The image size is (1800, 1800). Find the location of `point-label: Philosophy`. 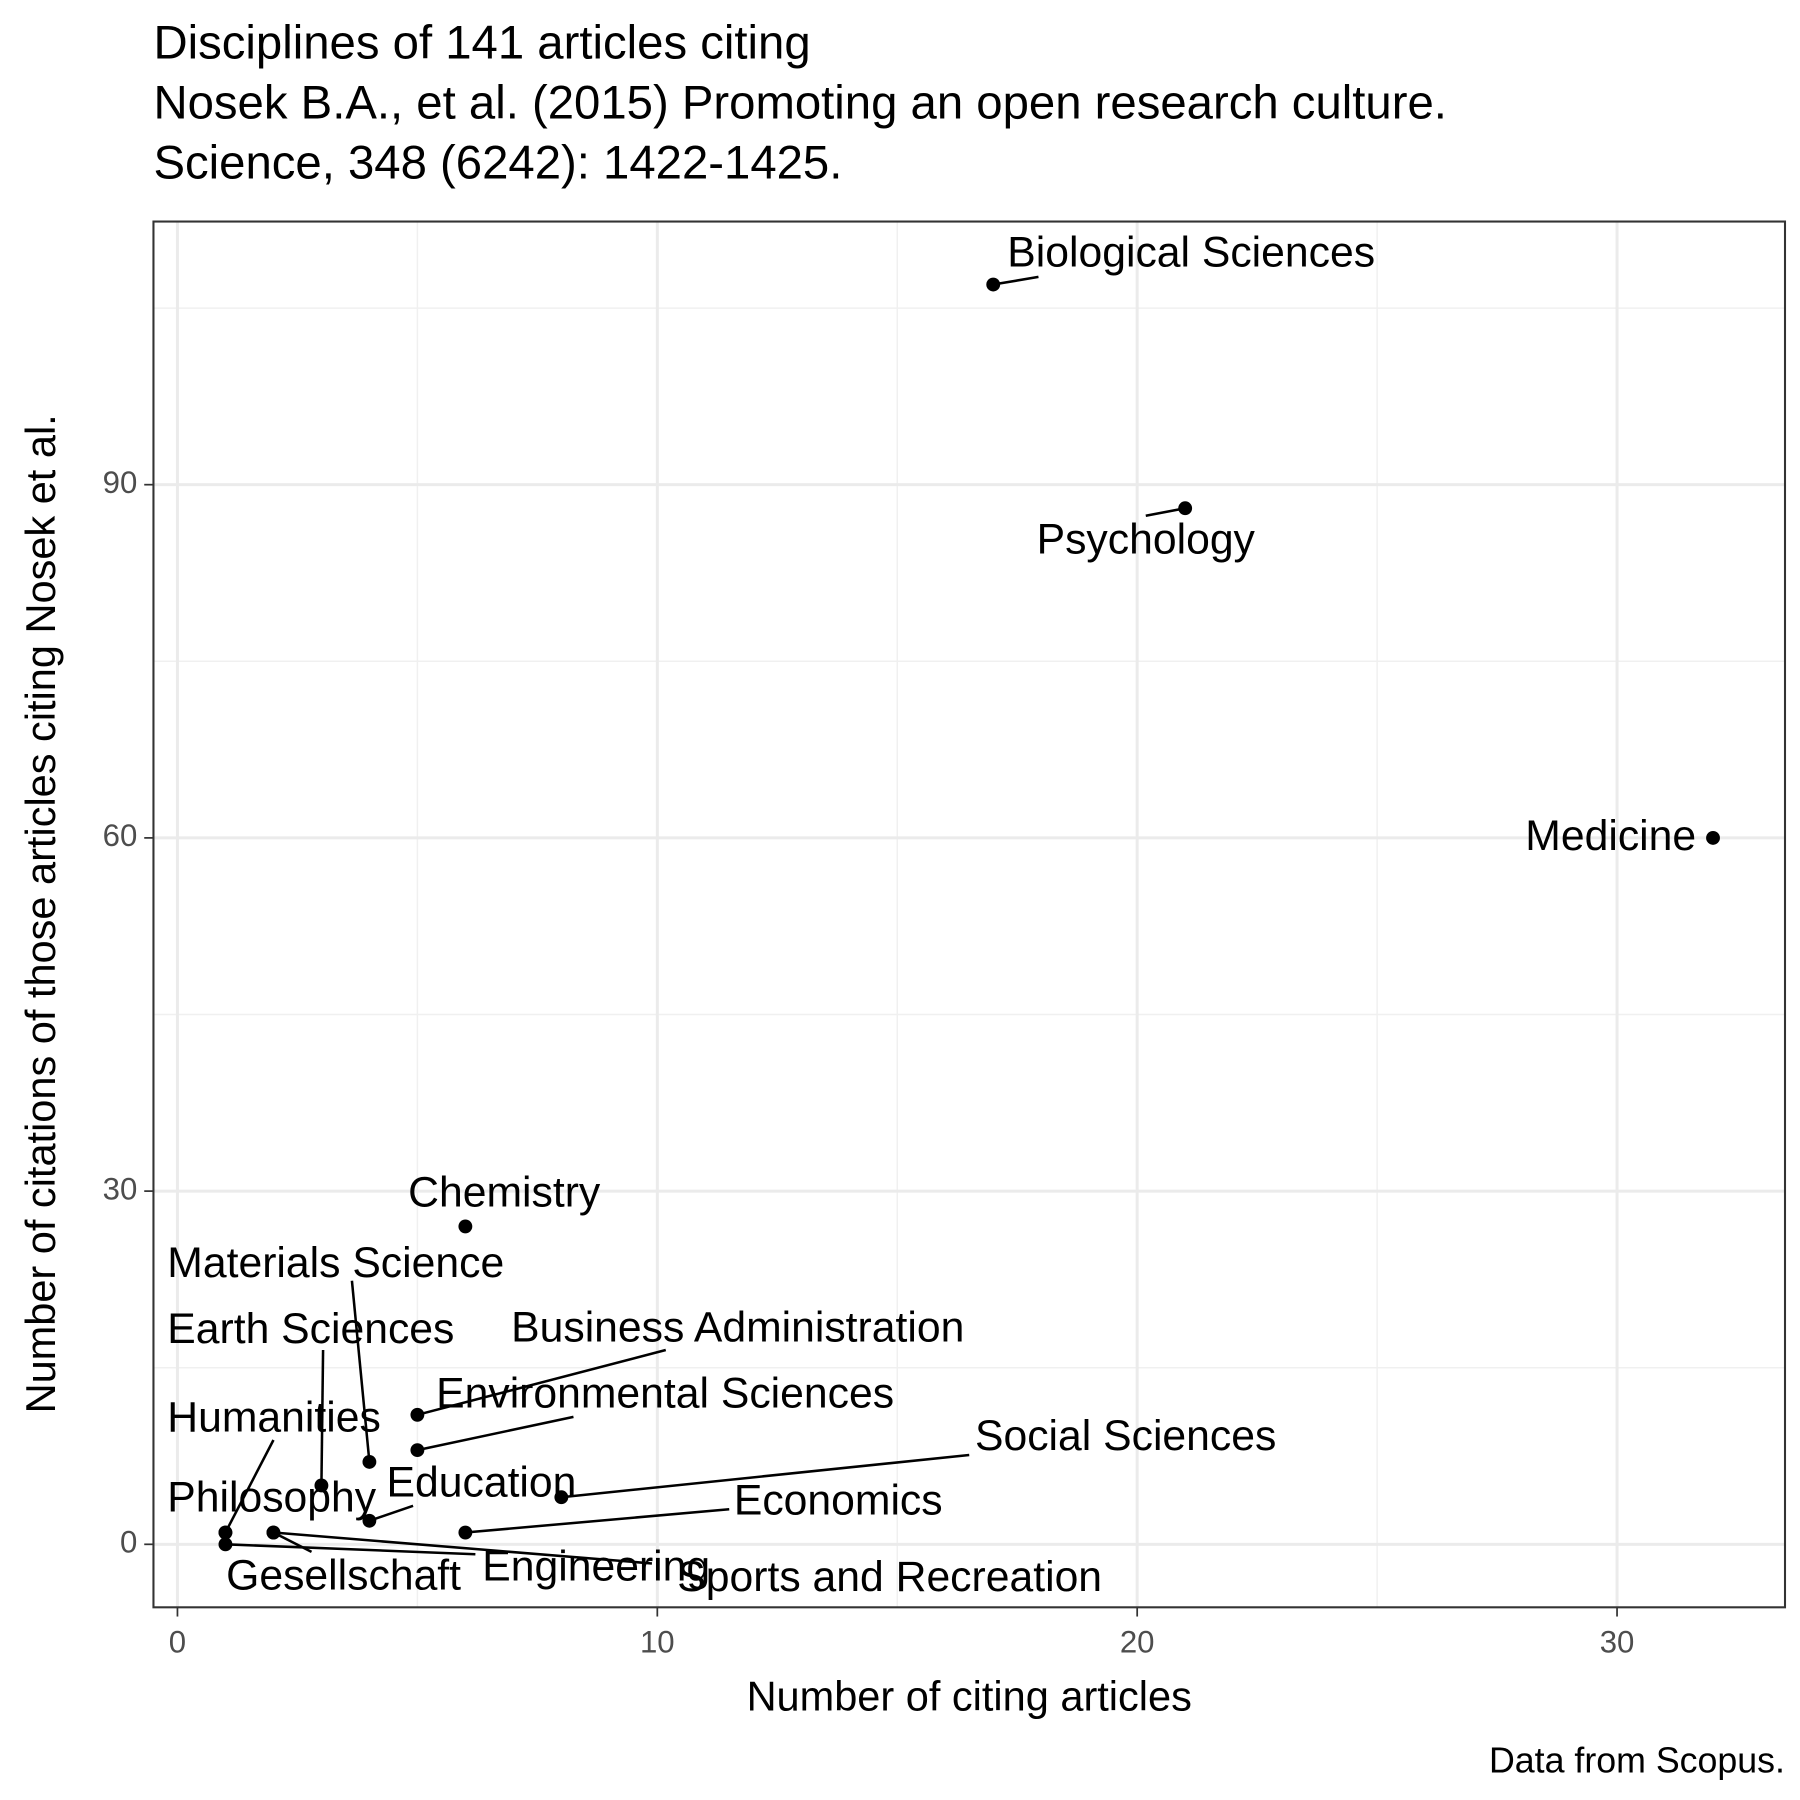

point-label: Philosophy is located at coordinates (271, 1497).